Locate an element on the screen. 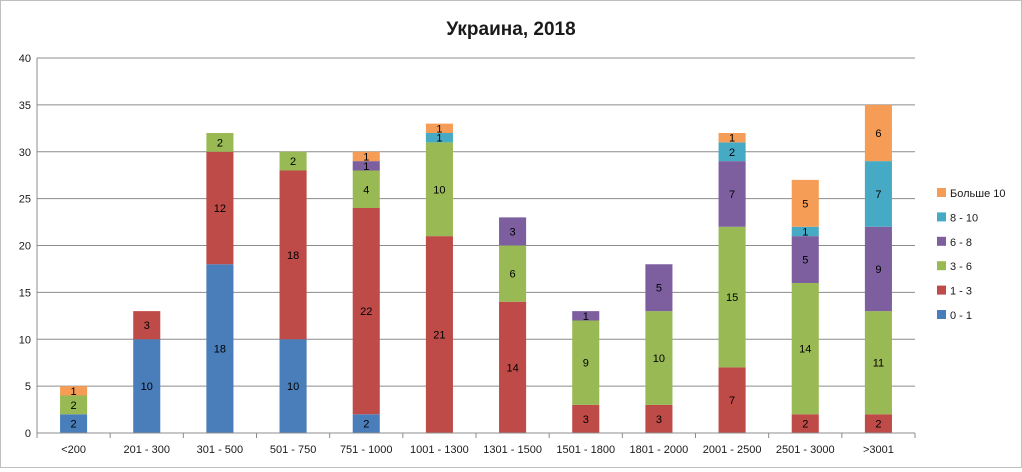 This screenshot has width=1022, height=472. legend: Больше 10 8 - 10 6 - 8 3 - 6 1 - 3 0 - 1 is located at coordinates (971, 255).